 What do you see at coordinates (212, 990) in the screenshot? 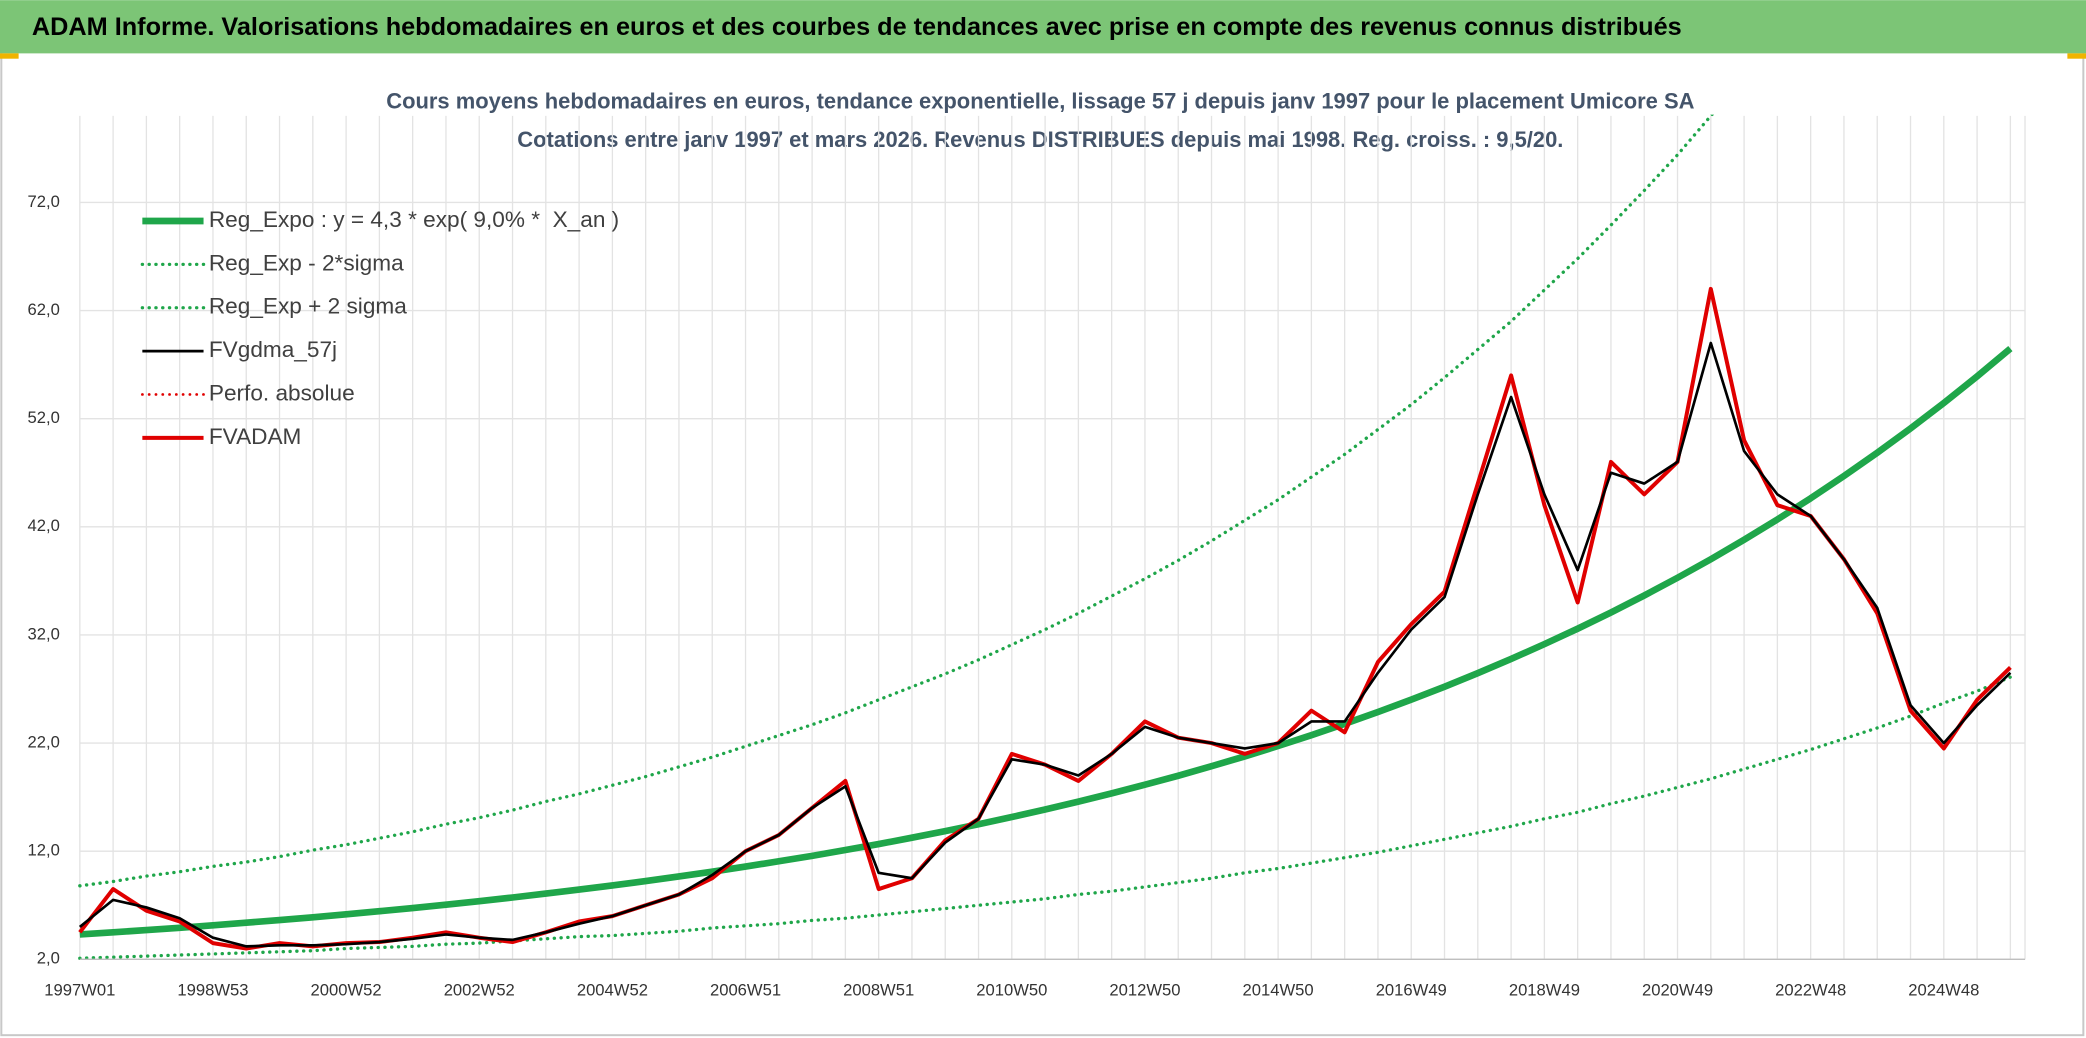
I see `x-tick-label: 1998W53` at bounding box center [212, 990].